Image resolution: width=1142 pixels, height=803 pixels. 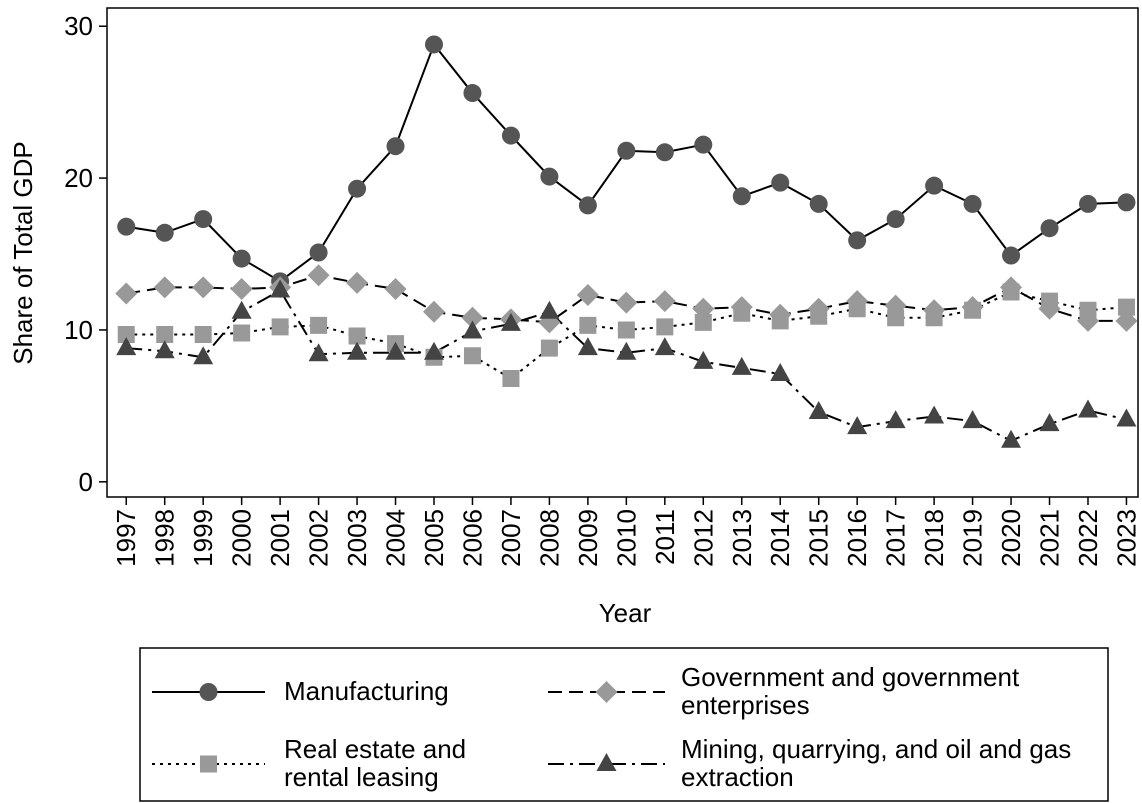 What do you see at coordinates (896, 538) in the screenshot?
I see `x-tick-label: 2017` at bounding box center [896, 538].